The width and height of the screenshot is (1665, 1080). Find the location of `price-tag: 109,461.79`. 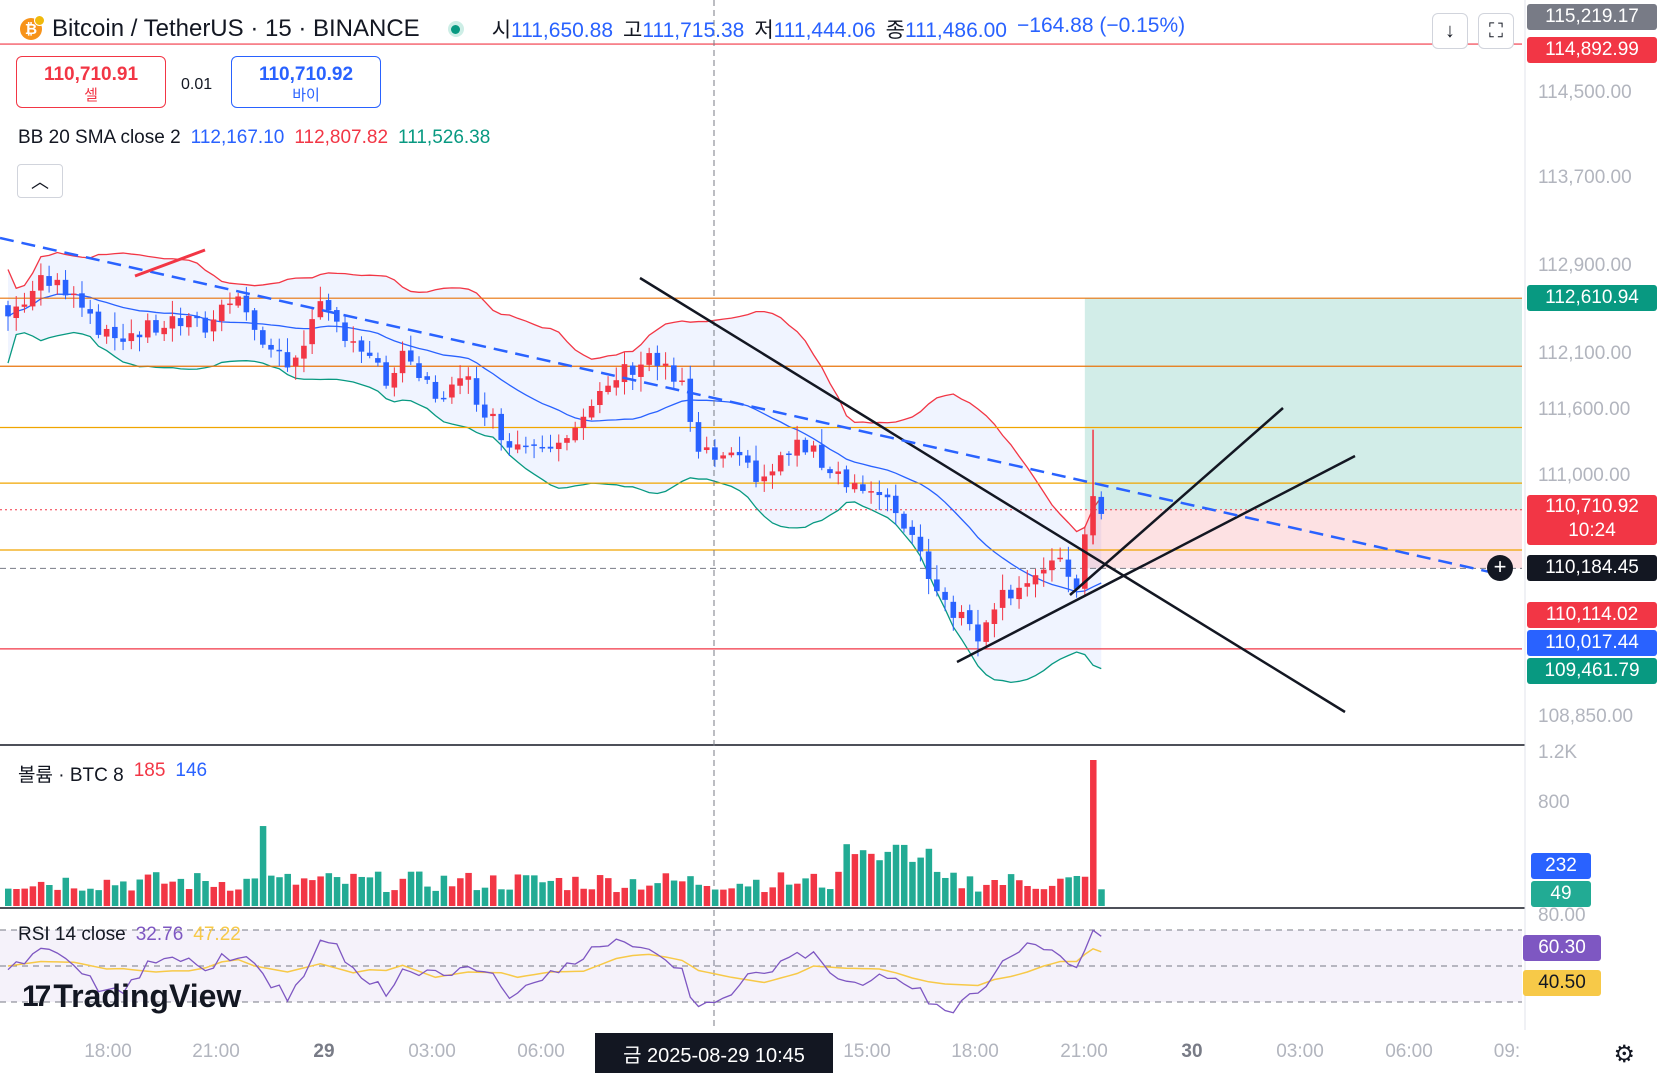

price-tag: 109,461.79 is located at coordinates (1592, 671).